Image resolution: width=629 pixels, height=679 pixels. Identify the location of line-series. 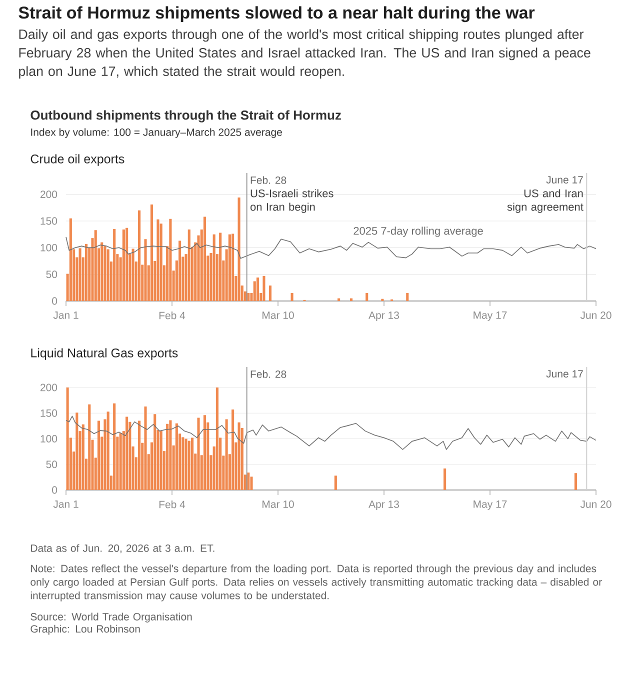
(331, 247).